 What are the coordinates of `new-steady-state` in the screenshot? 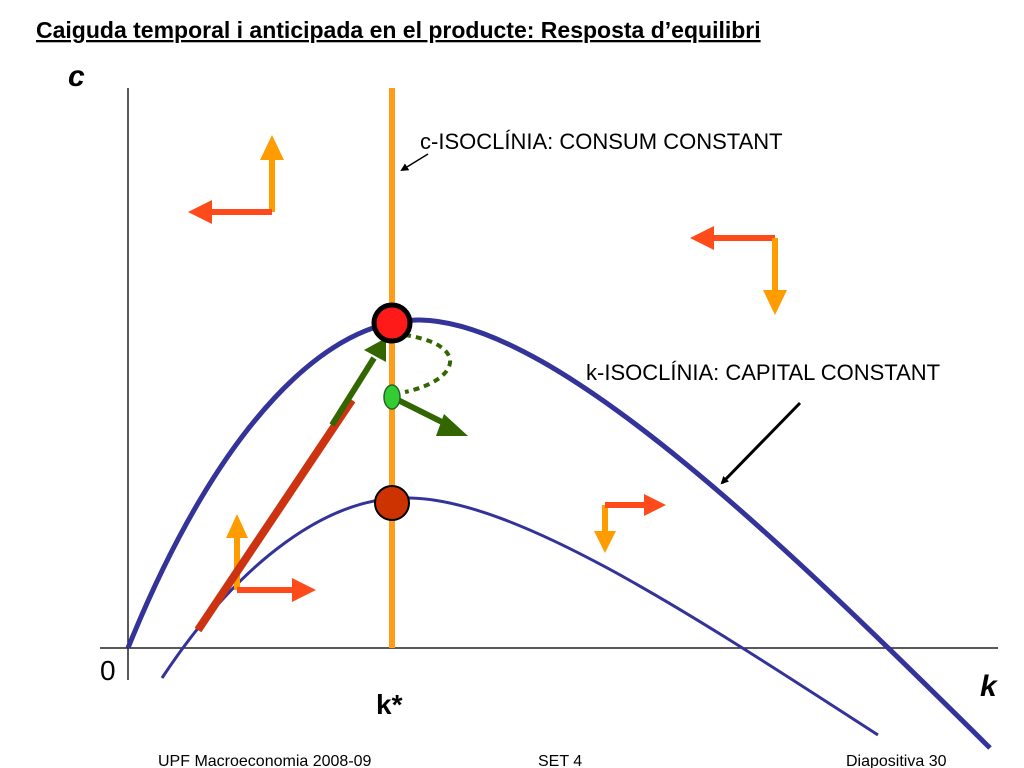 It's located at (392, 503).